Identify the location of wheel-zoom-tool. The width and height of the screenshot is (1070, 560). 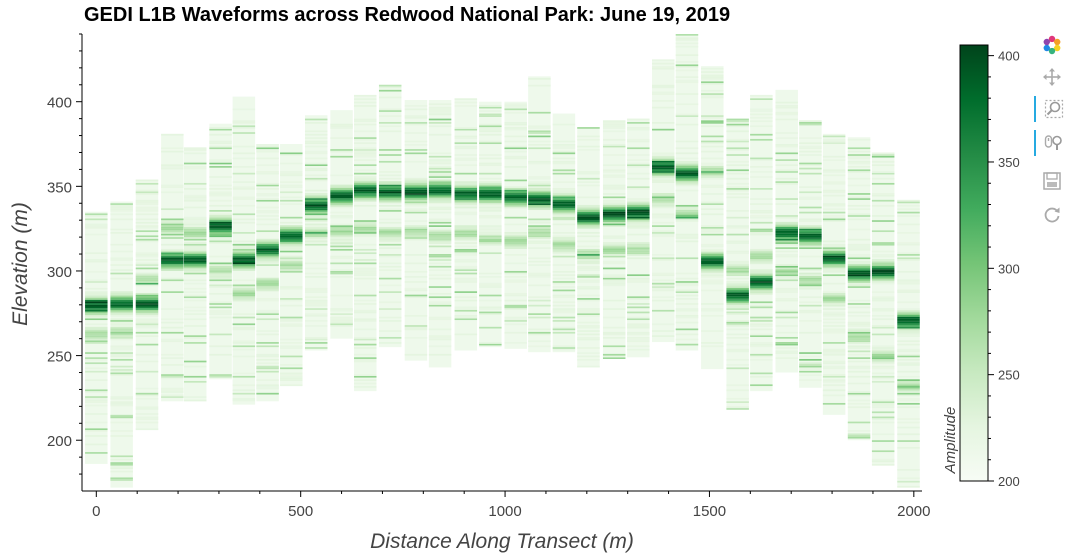
(1052, 143).